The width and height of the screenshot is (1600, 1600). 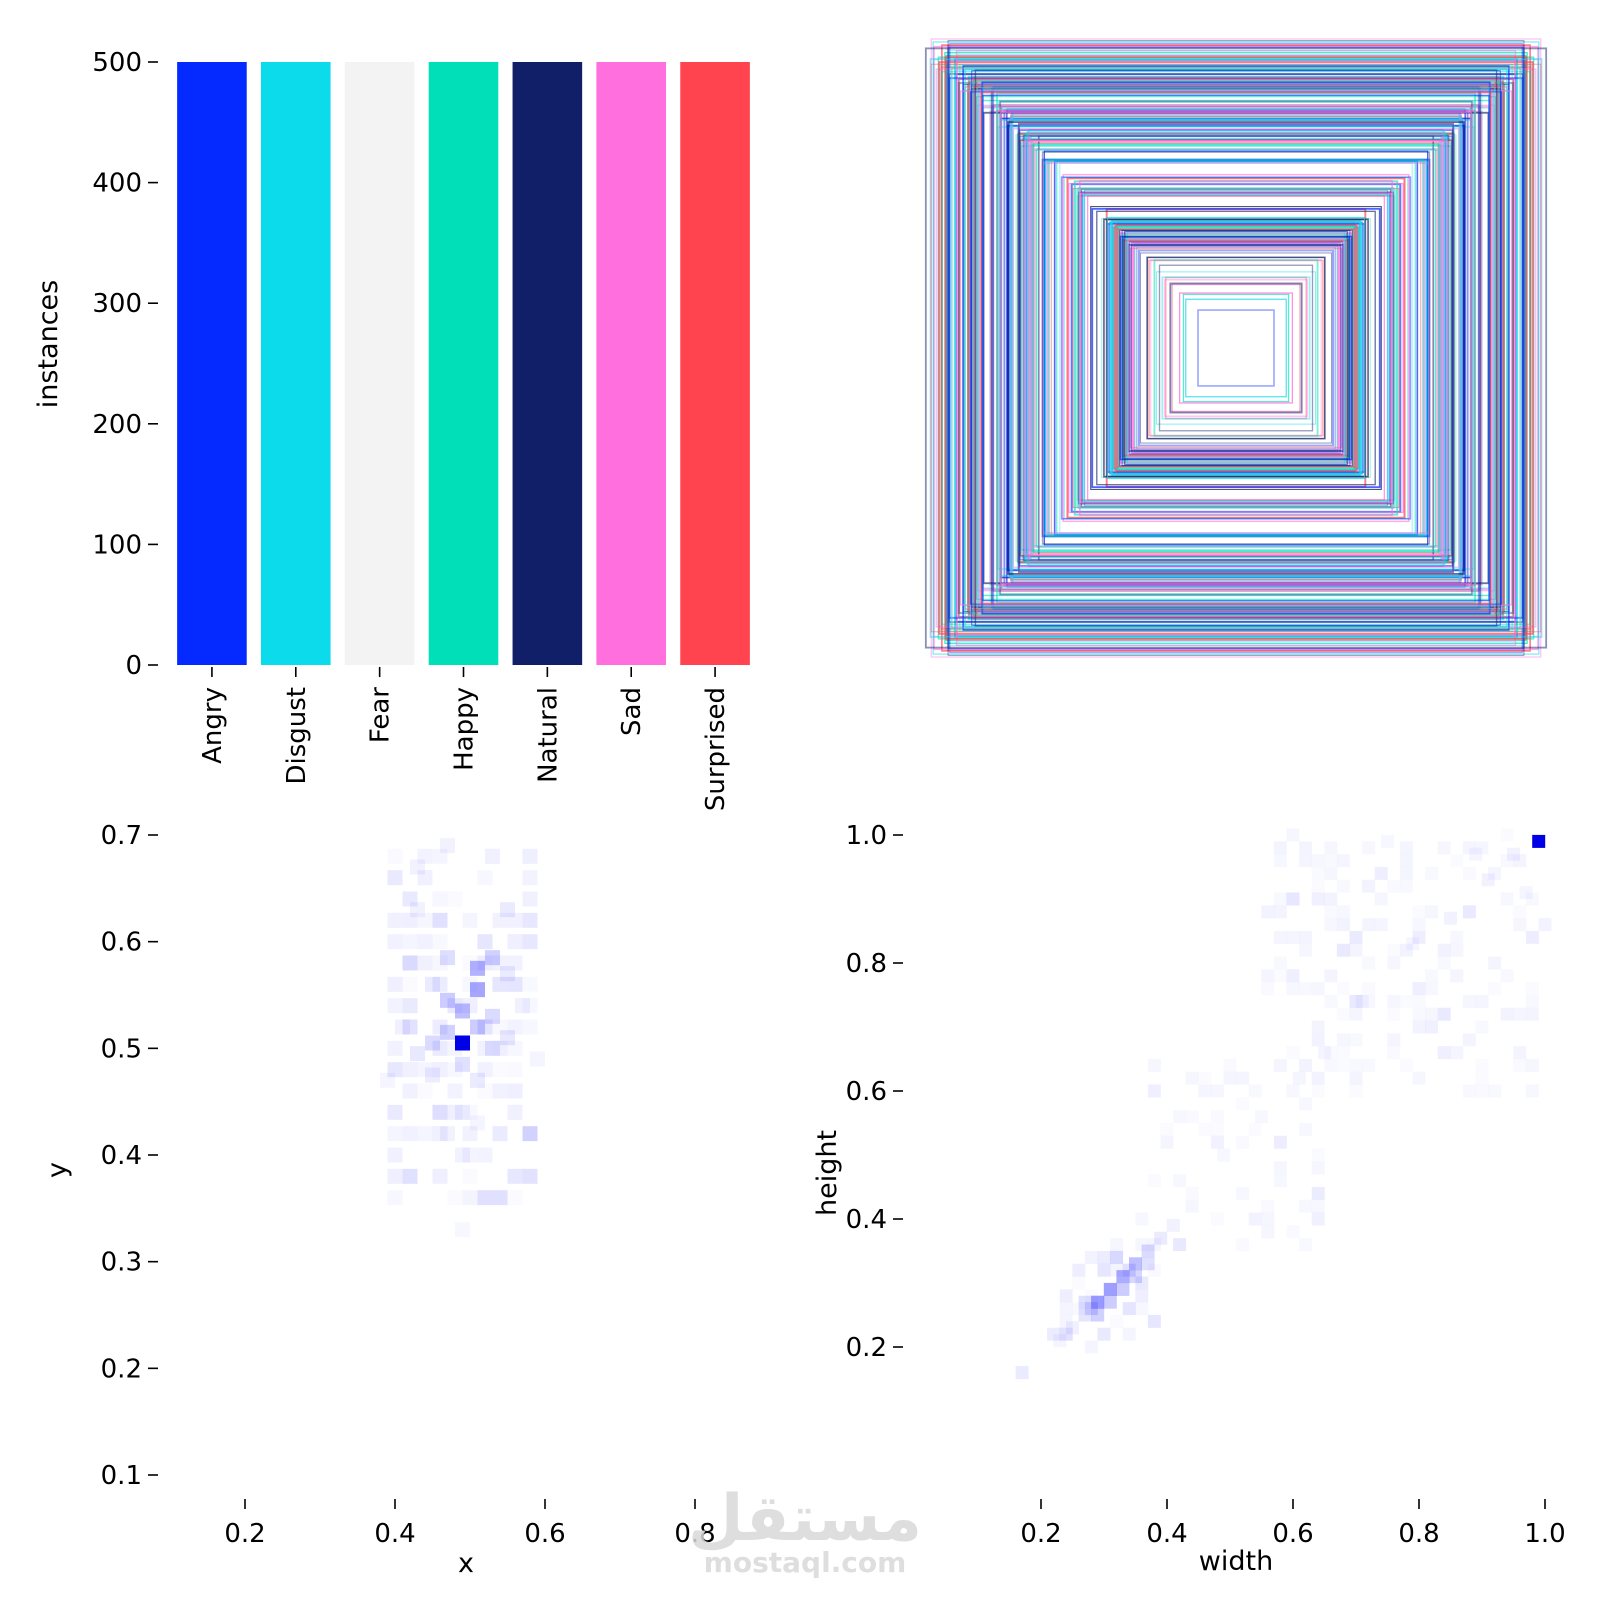 What do you see at coordinates (48, 344) in the screenshot?
I see `y-axis-label: instances` at bounding box center [48, 344].